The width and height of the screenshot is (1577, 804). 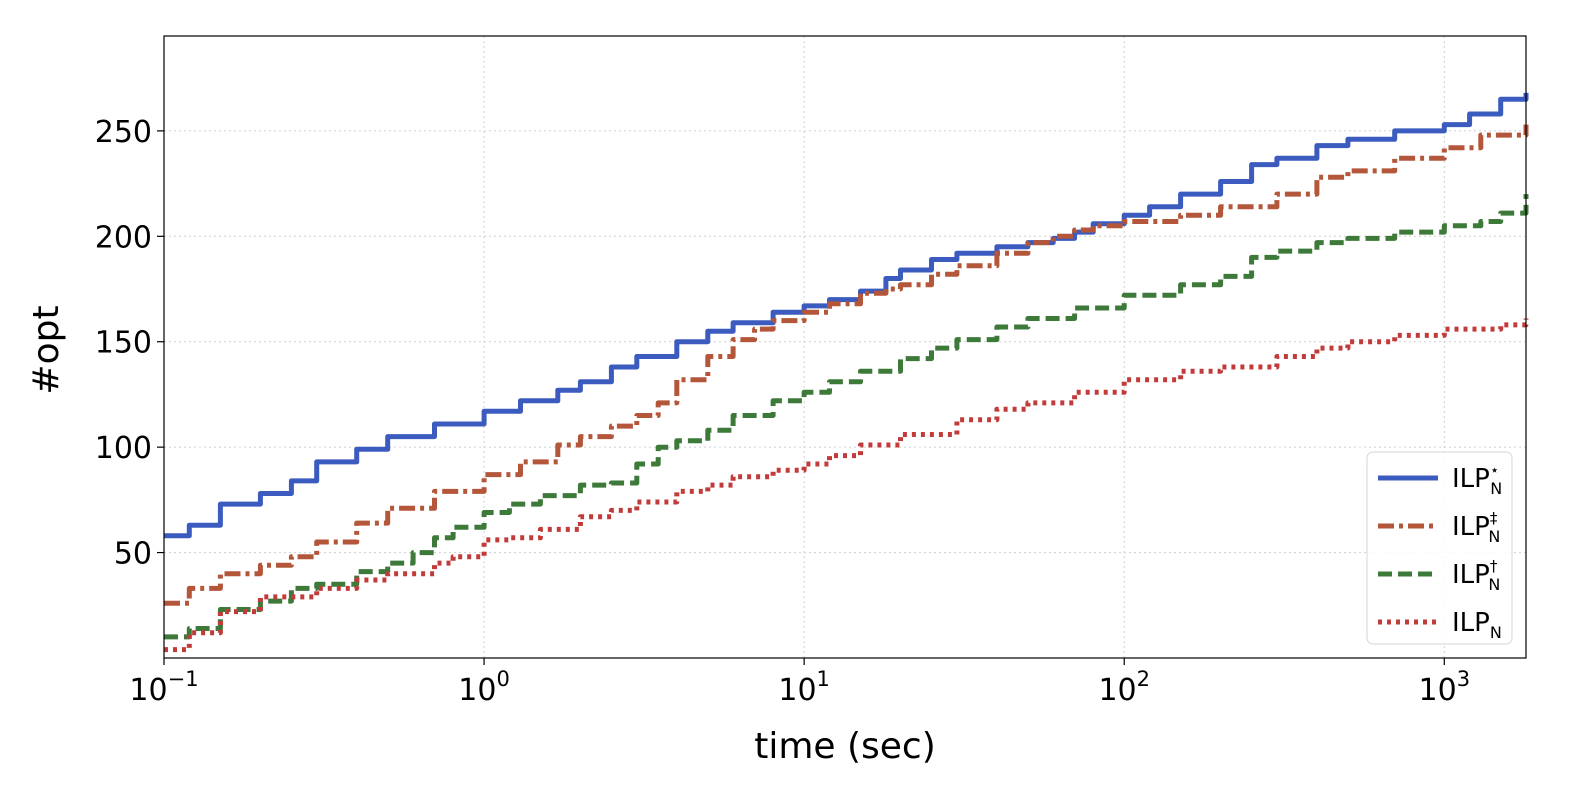 What do you see at coordinates (1124, 687) in the screenshot?
I see `x-tick-label: 10²` at bounding box center [1124, 687].